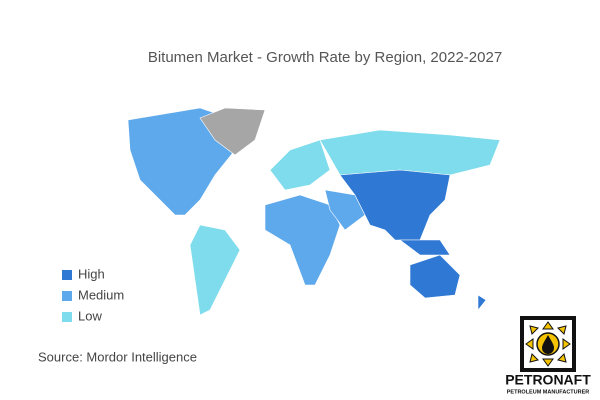 Image resolution: width=600 pixels, height=400 pixels. What do you see at coordinates (548, 392) in the screenshot?
I see `logo-tagline: PETROLEUM MANUFACTURER` at bounding box center [548, 392].